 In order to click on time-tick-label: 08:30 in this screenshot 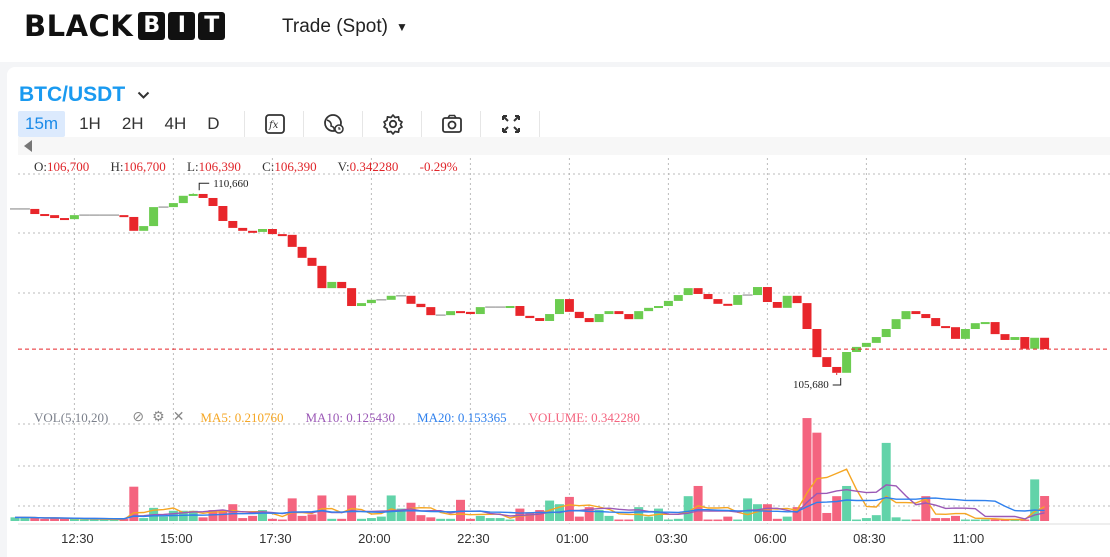, I will do `click(869, 538)`.